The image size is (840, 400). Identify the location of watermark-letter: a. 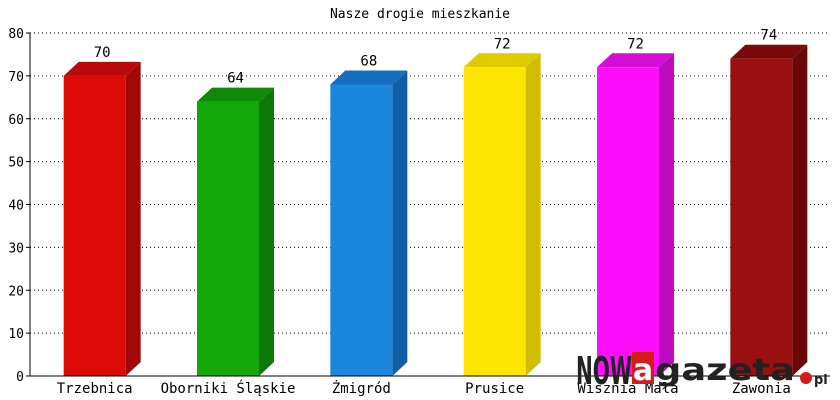
(643, 370).